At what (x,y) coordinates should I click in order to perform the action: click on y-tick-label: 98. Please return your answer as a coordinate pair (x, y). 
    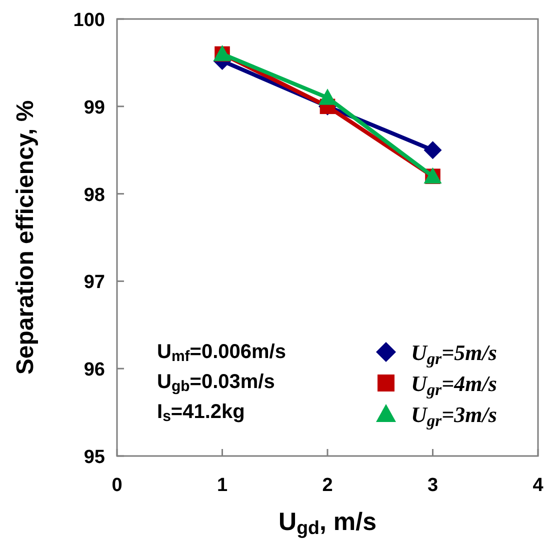
    Looking at the image, I should click on (94, 195).